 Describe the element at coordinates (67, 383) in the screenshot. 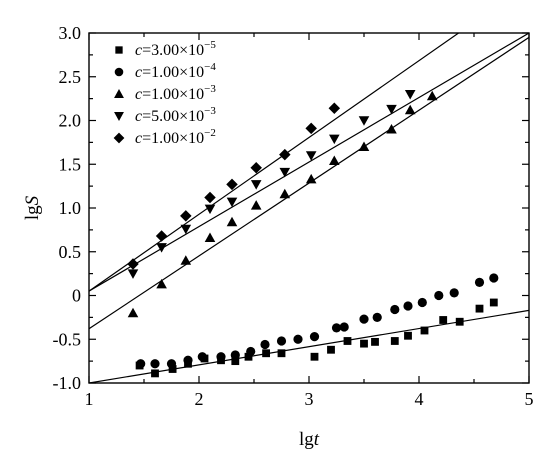

I see `y-tick-label: -1.0` at that location.